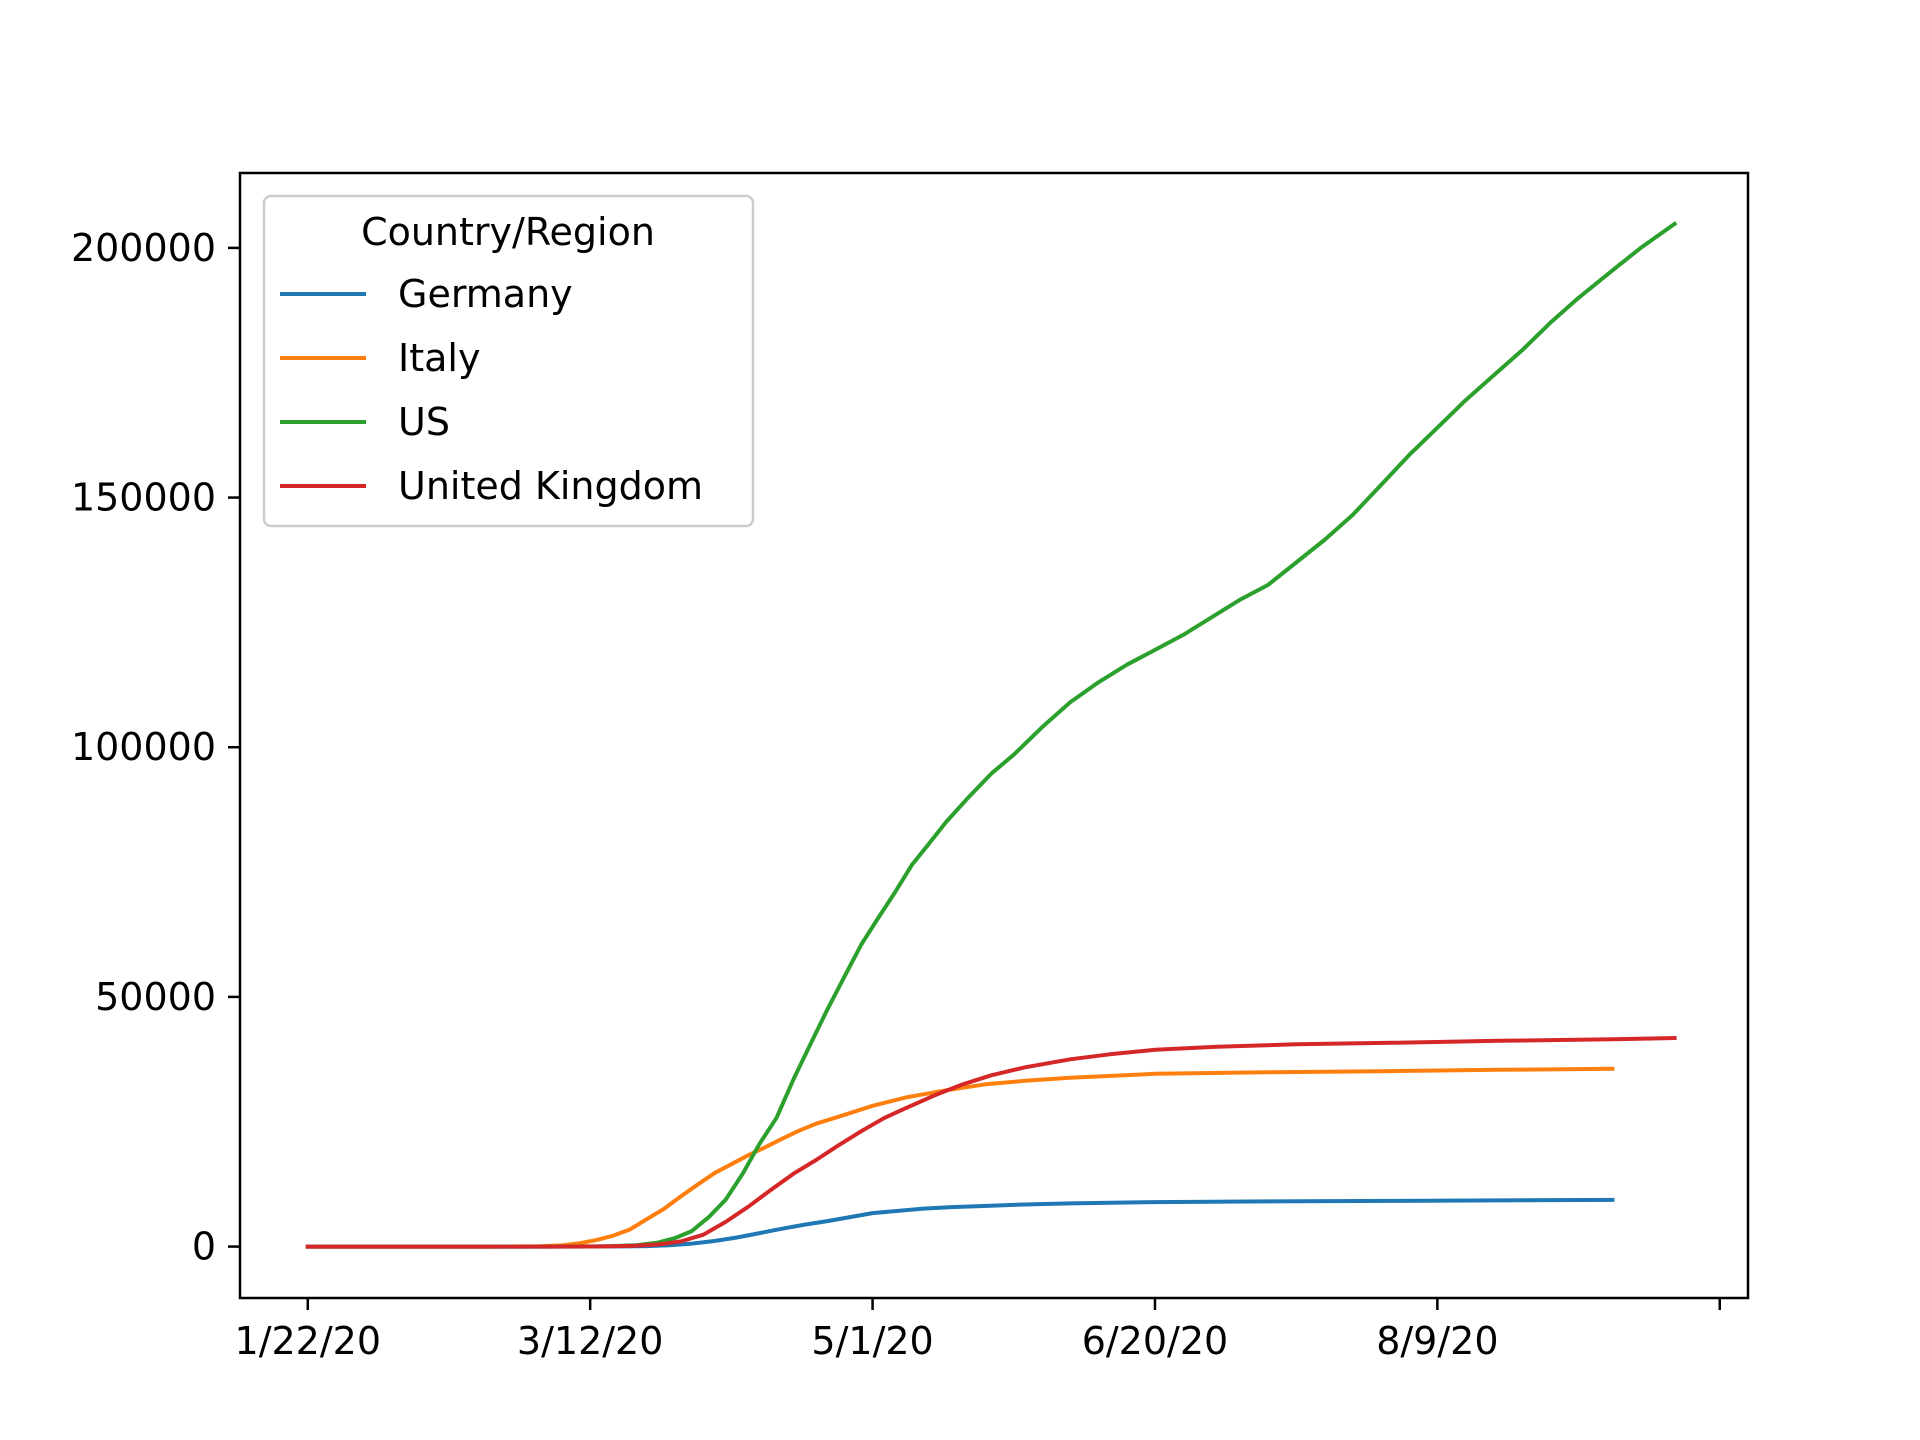 Image resolution: width=1920 pixels, height=1440 pixels. I want to click on x-tick-label: 5/1/20, so click(872, 1341).